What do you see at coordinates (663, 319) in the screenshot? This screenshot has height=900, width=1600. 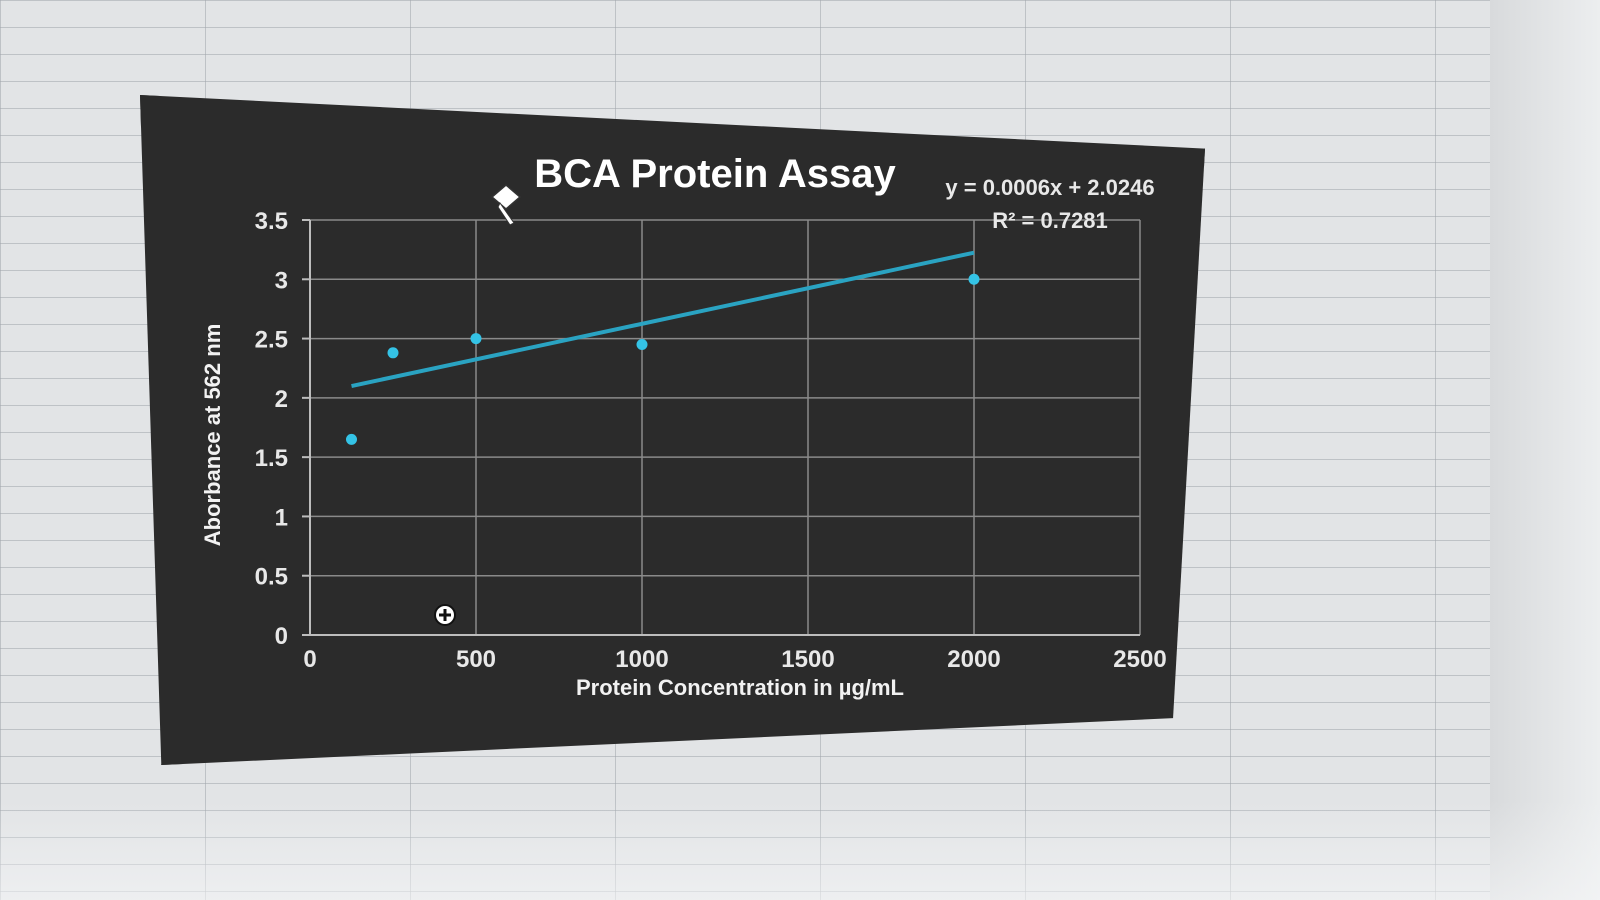 I see `trendline` at bounding box center [663, 319].